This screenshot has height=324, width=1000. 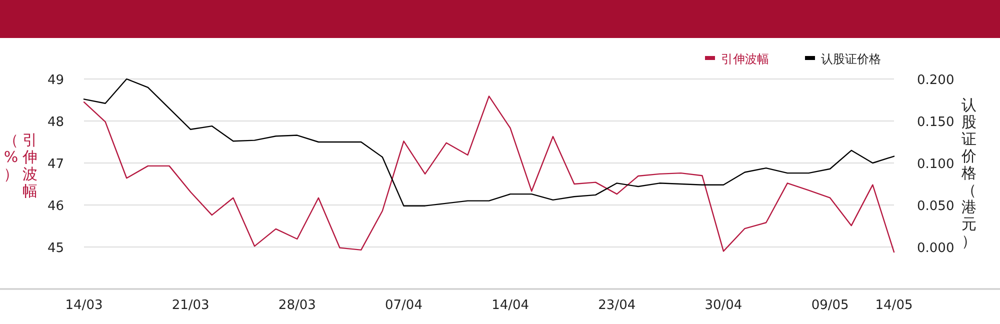 What do you see at coordinates (55, 248) in the screenshot?
I see `y-tick-label: 45` at bounding box center [55, 248].